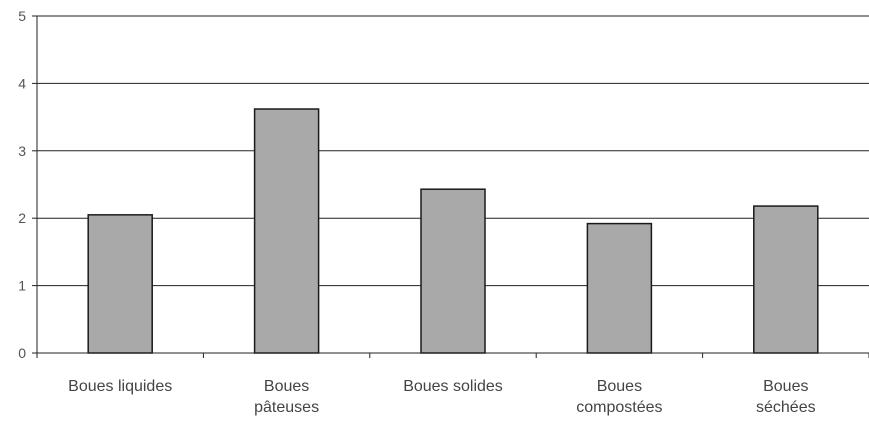 The height and width of the screenshot is (425, 869). What do you see at coordinates (22, 83) in the screenshot?
I see `y-tick-label: 4` at bounding box center [22, 83].